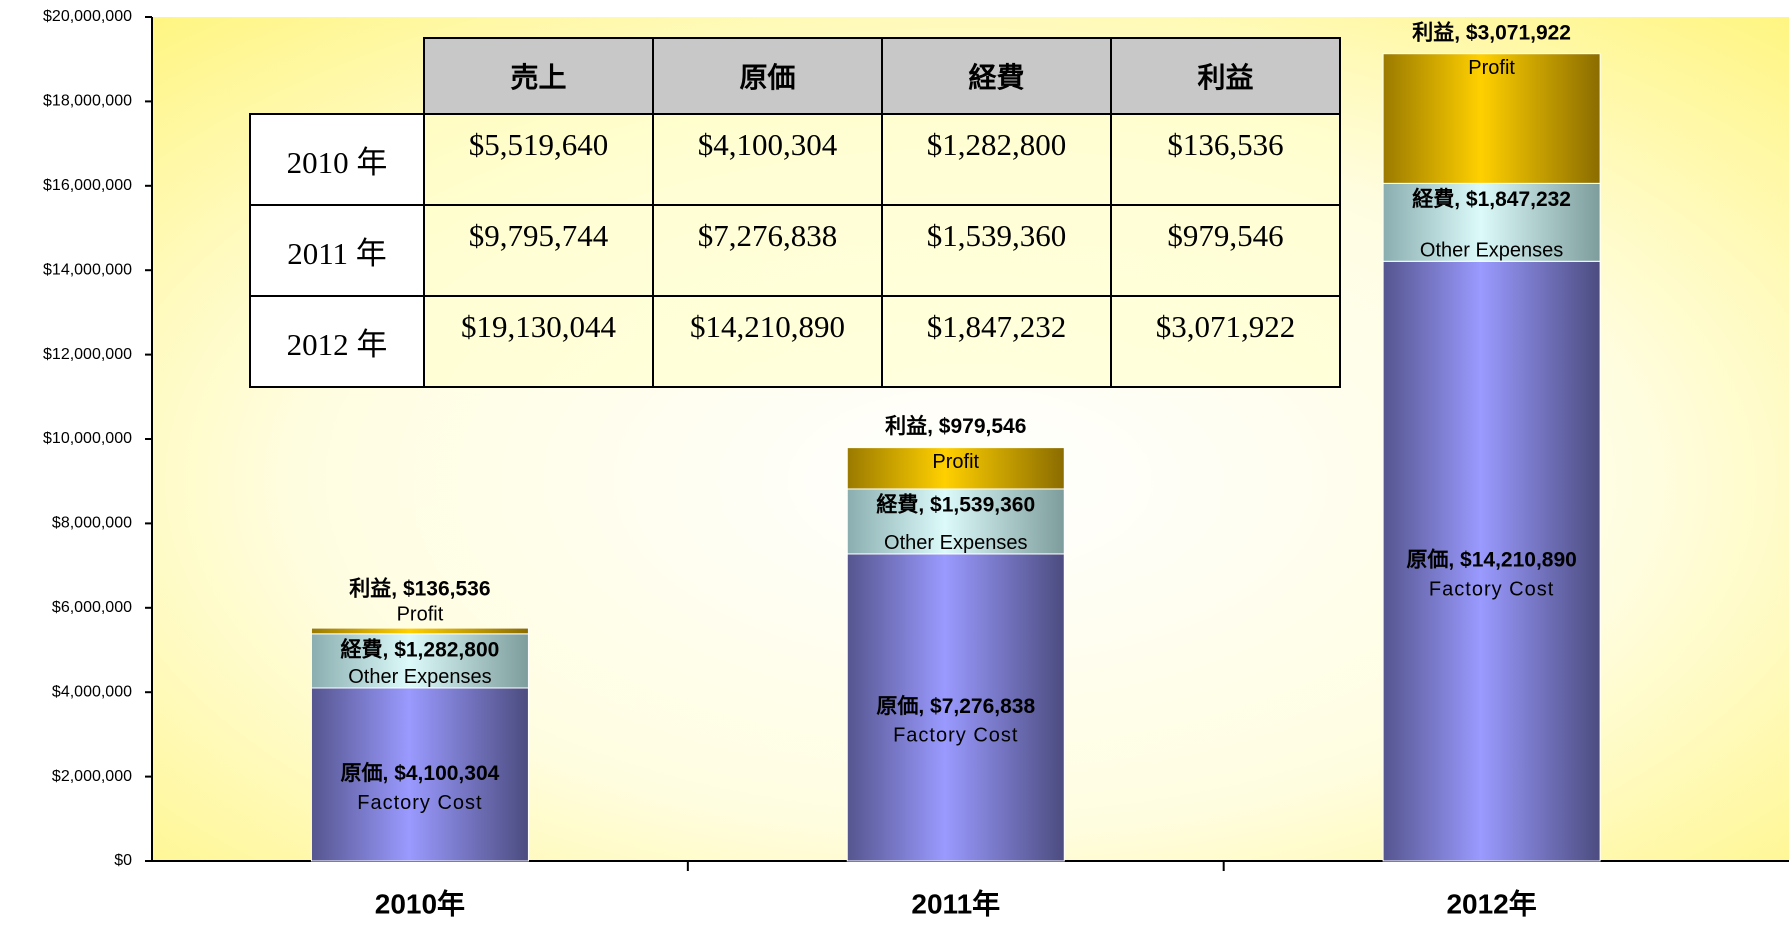  I want to click on y-tick-label: $8,000,000, so click(92, 523).